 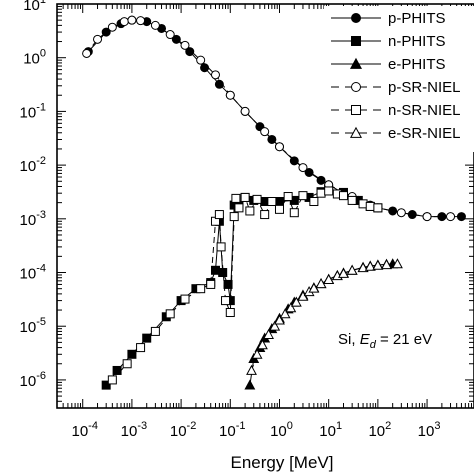 What do you see at coordinates (417, 64) in the screenshot?
I see `legend-label-e-phits: e-PHITS` at bounding box center [417, 64].